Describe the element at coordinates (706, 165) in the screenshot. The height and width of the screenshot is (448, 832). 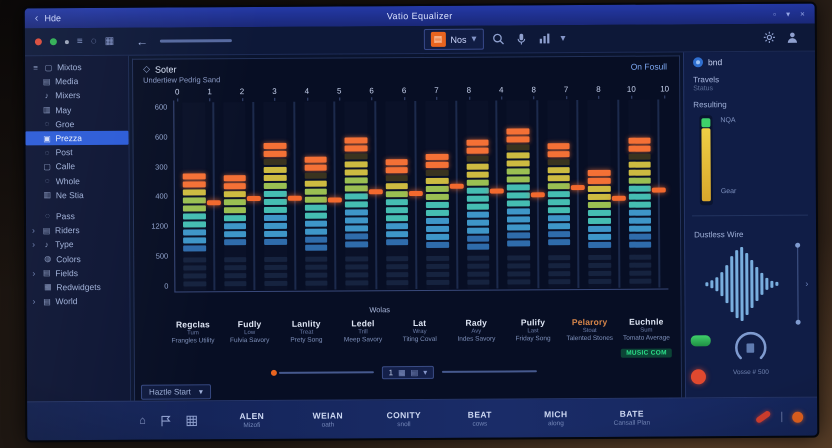
I see `level-meter-fill` at that location.